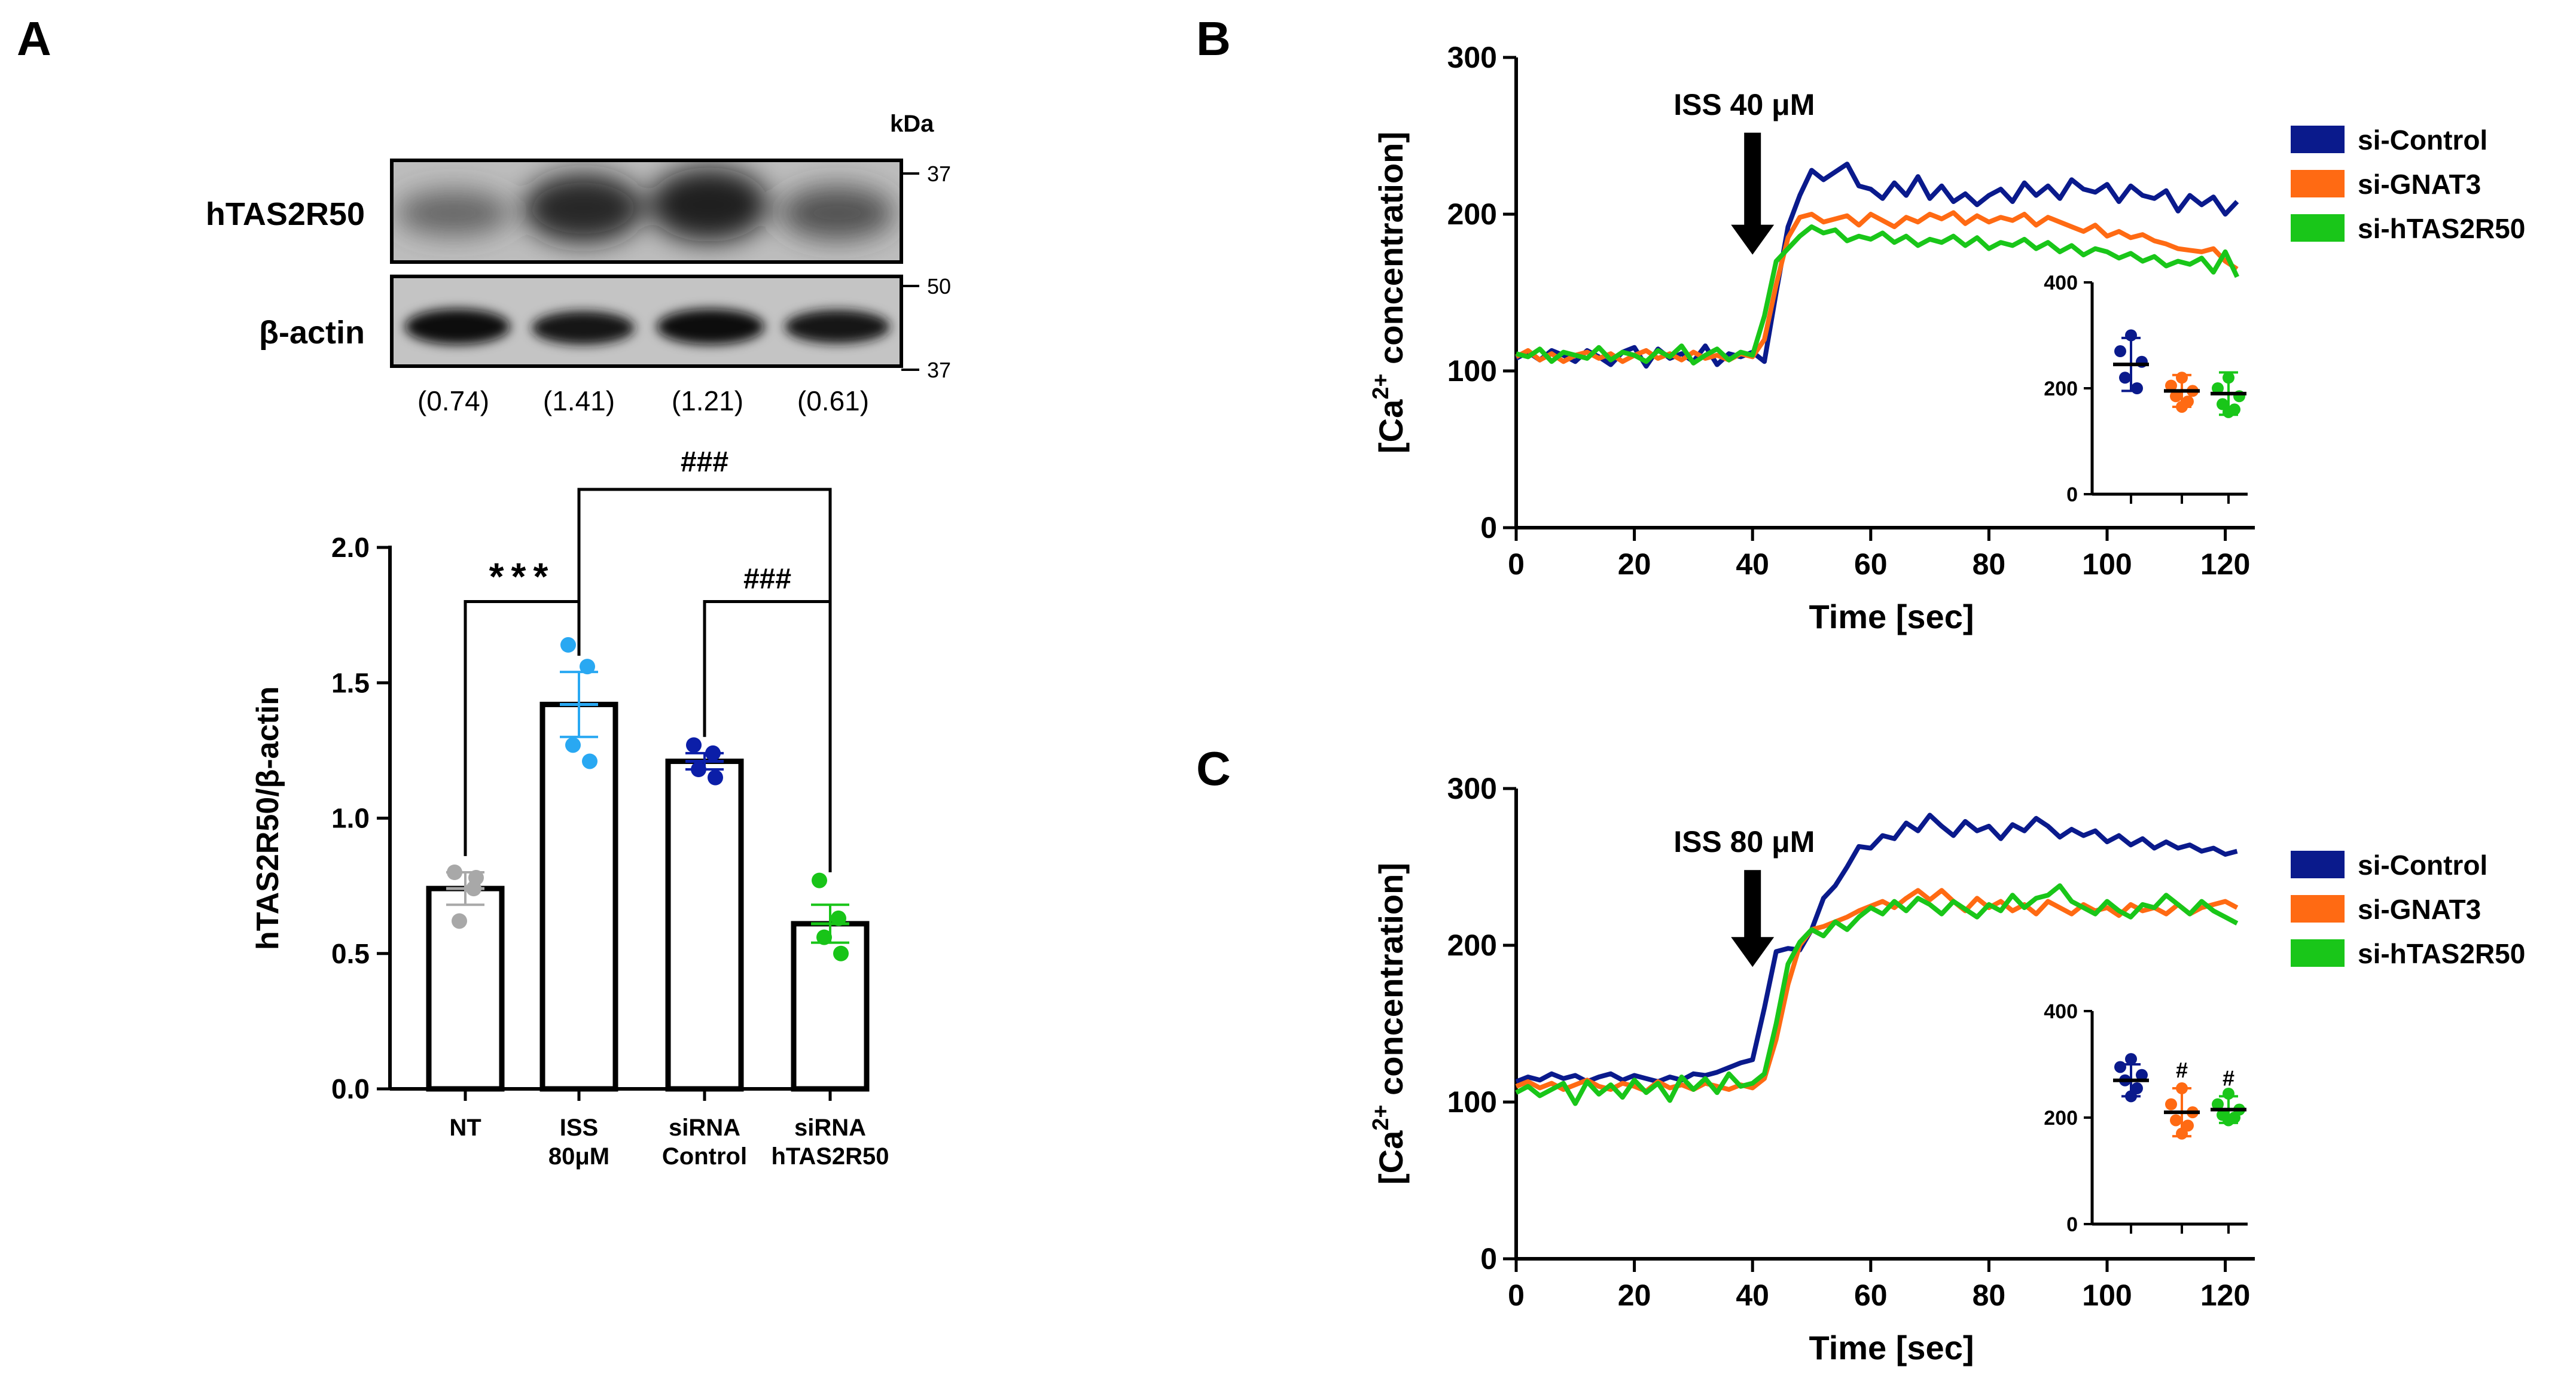 This screenshot has height=1394, width=2576. I want to click on x-tick-label: 80, so click(1990, 1295).